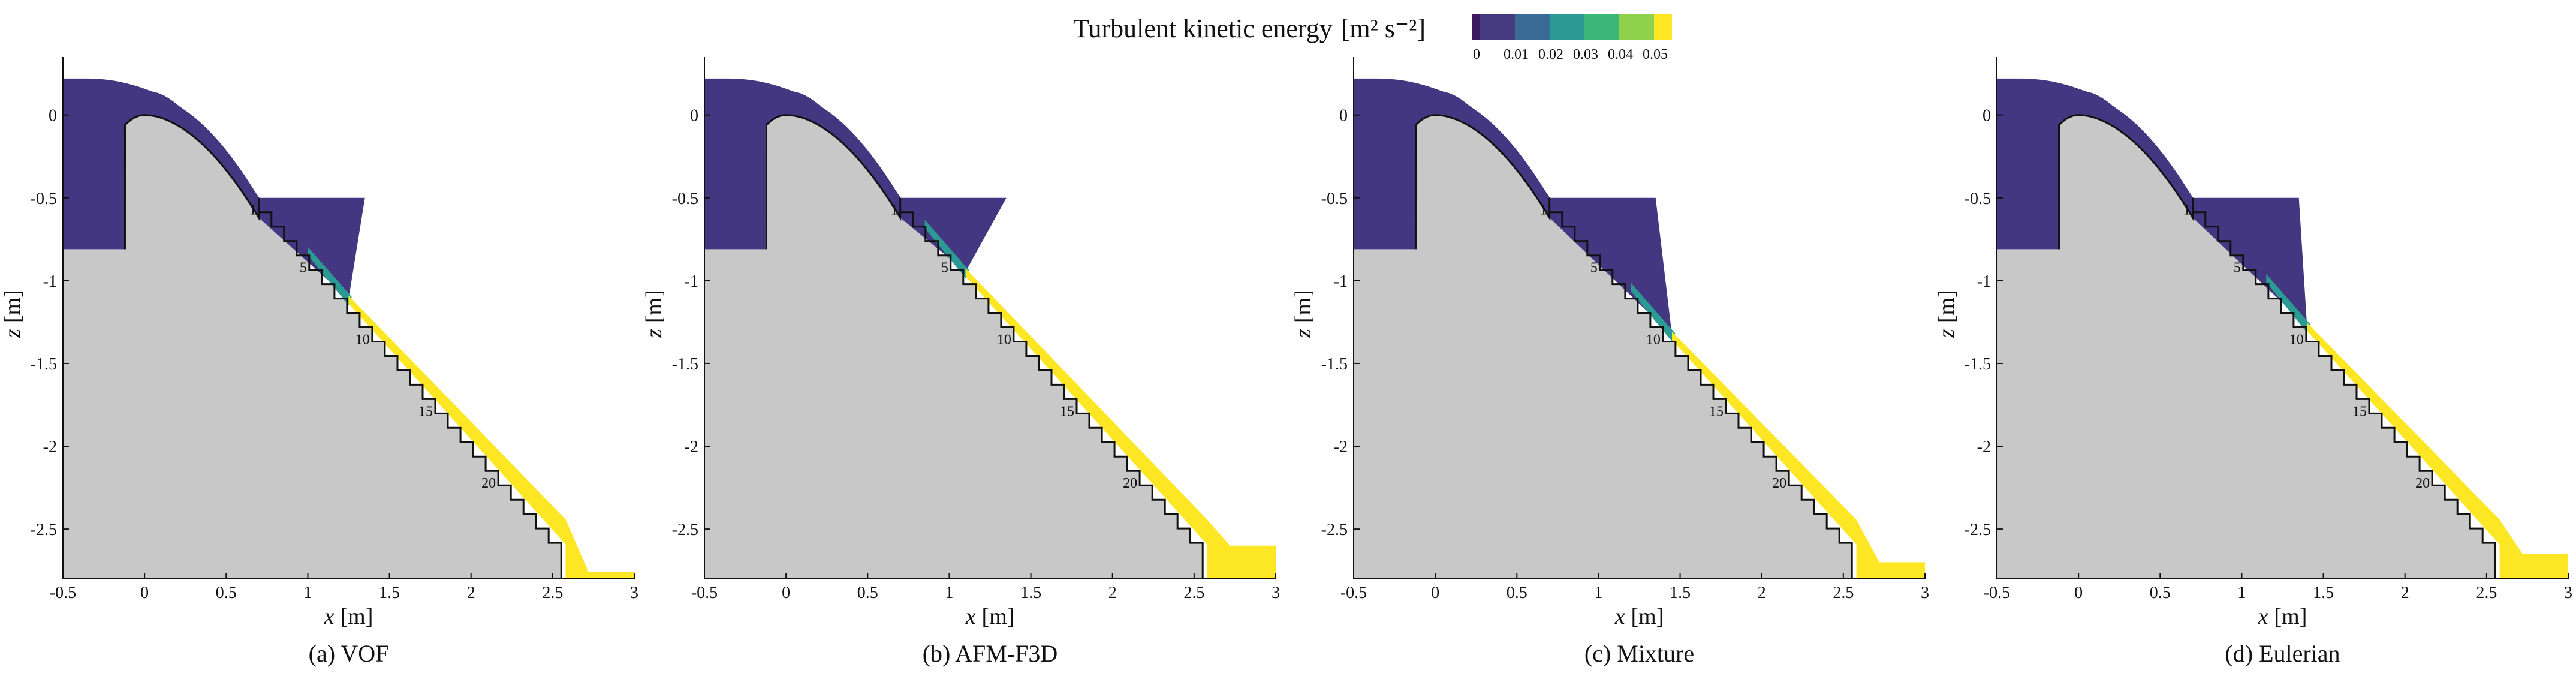  What do you see at coordinates (1334, 364) in the screenshot?
I see `y-tick-label: -1.5` at bounding box center [1334, 364].